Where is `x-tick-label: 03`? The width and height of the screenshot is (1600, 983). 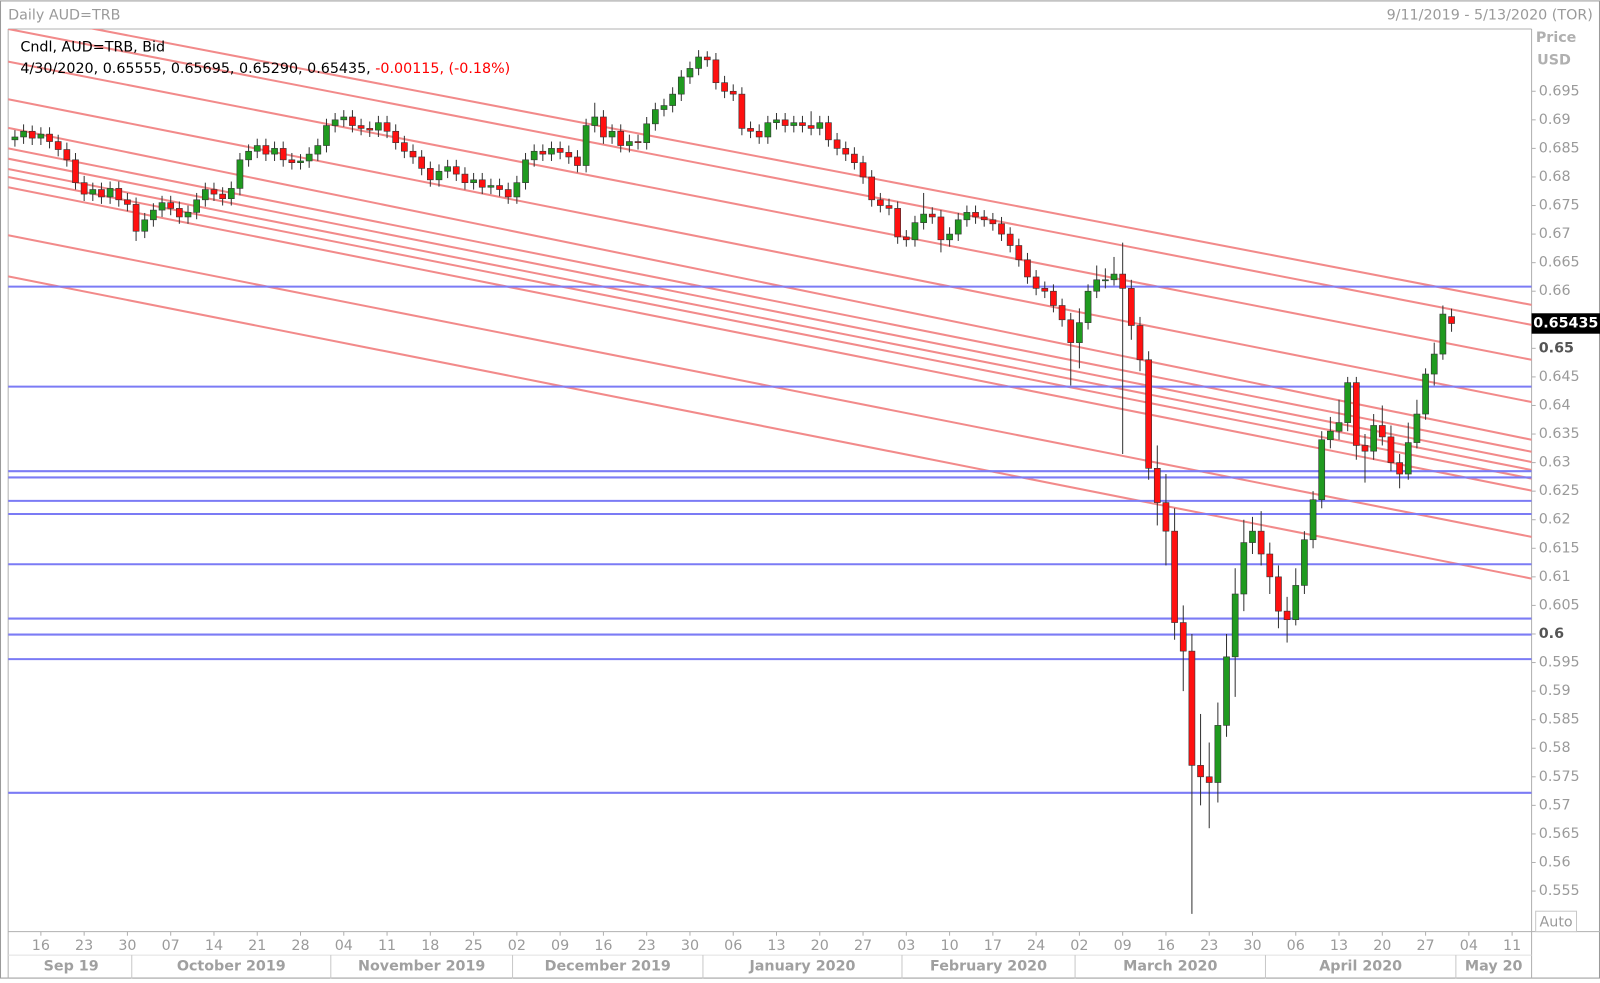
x-tick-label: 03 is located at coordinates (906, 946).